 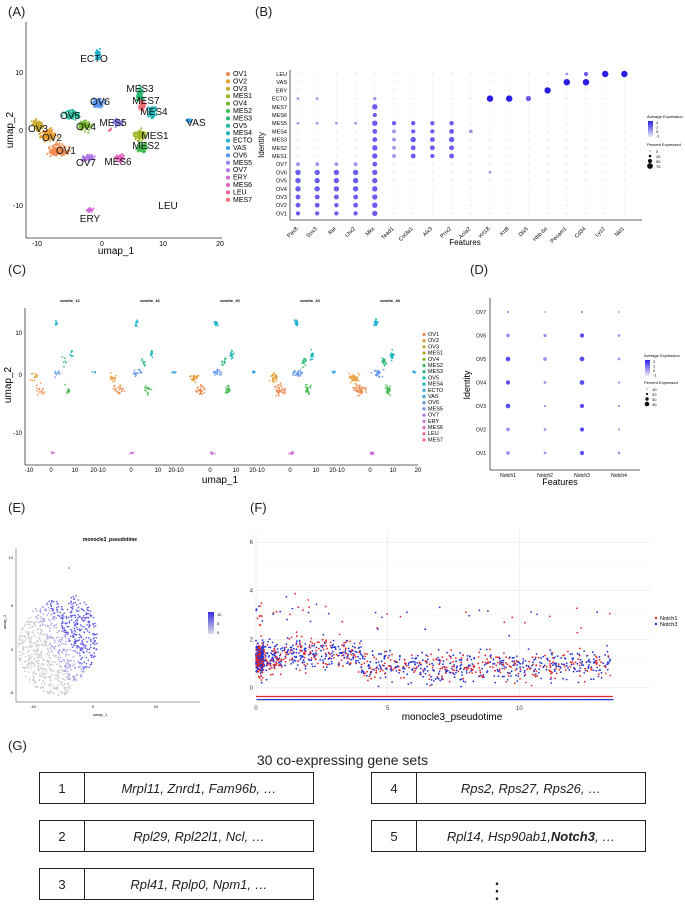 What do you see at coordinates (433, 403) in the screenshot?
I see `facet-legend-label: OV6` at bounding box center [433, 403].